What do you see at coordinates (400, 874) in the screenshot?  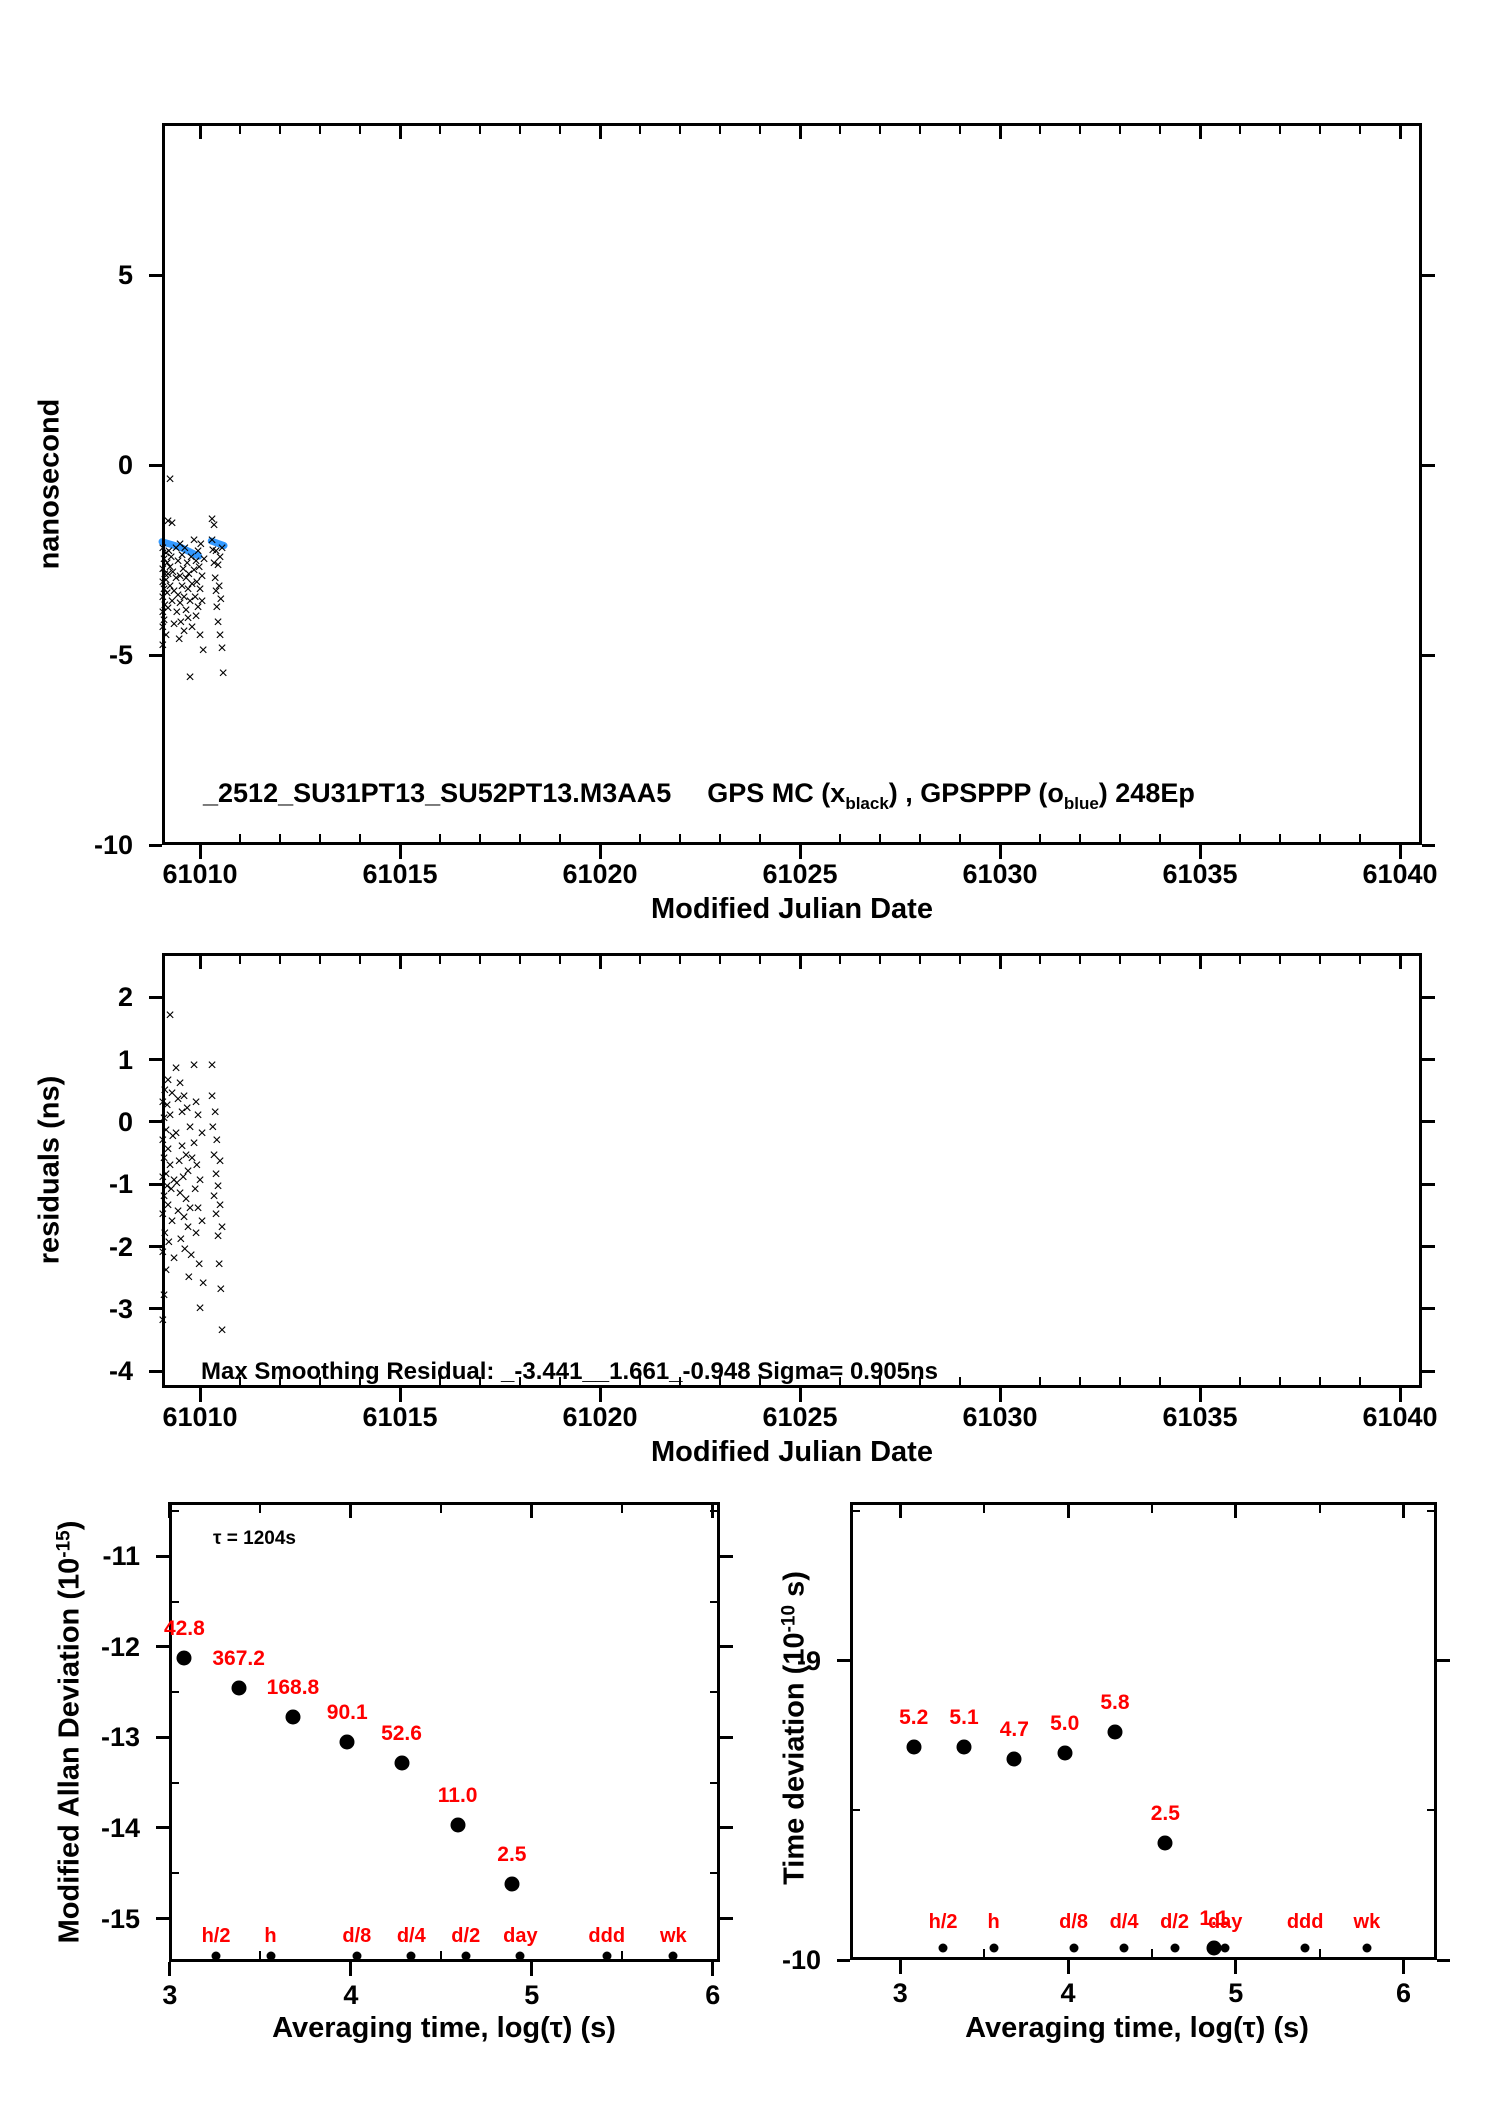 I see `x-tick-label: 61015` at bounding box center [400, 874].